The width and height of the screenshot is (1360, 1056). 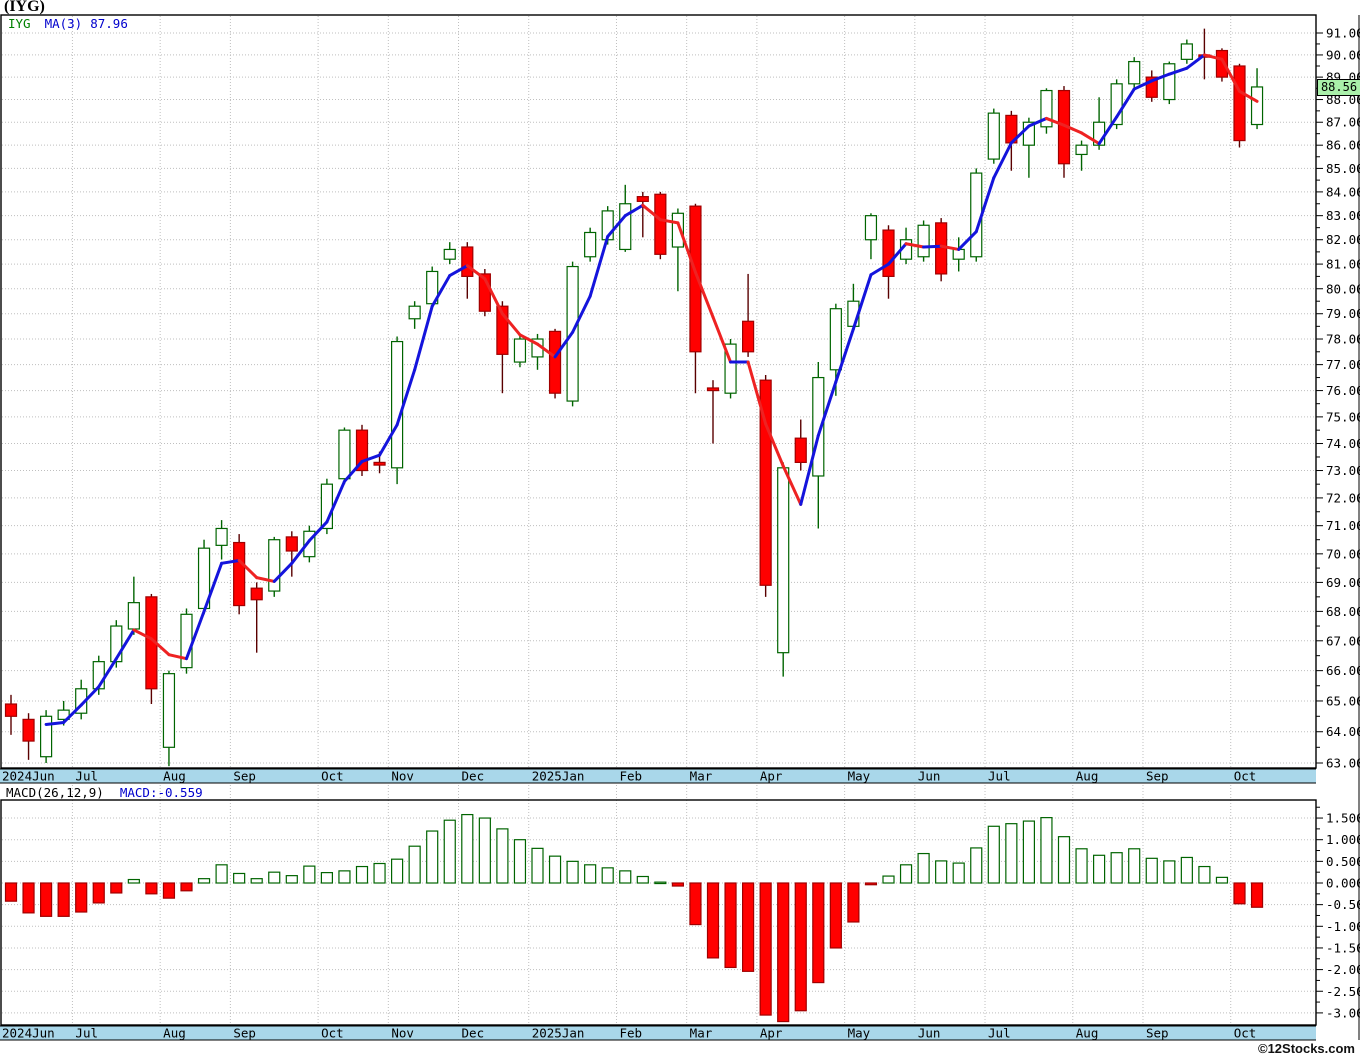 I want to click on x-axis-month-label: Dec, so click(x=473, y=1033).